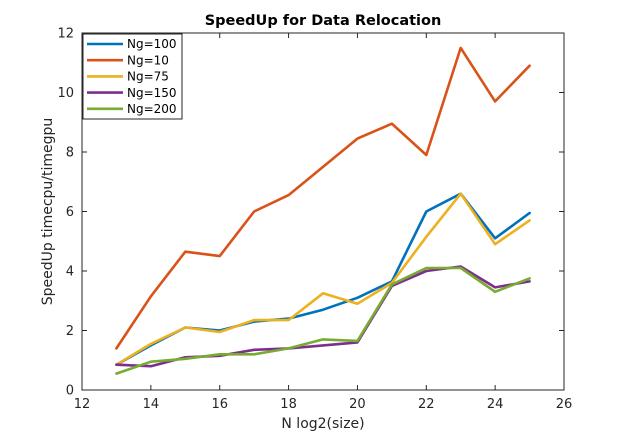 This screenshot has width=623, height=438. Describe the element at coordinates (148, 60) in the screenshot. I see `legend-label: Ng=10` at that location.